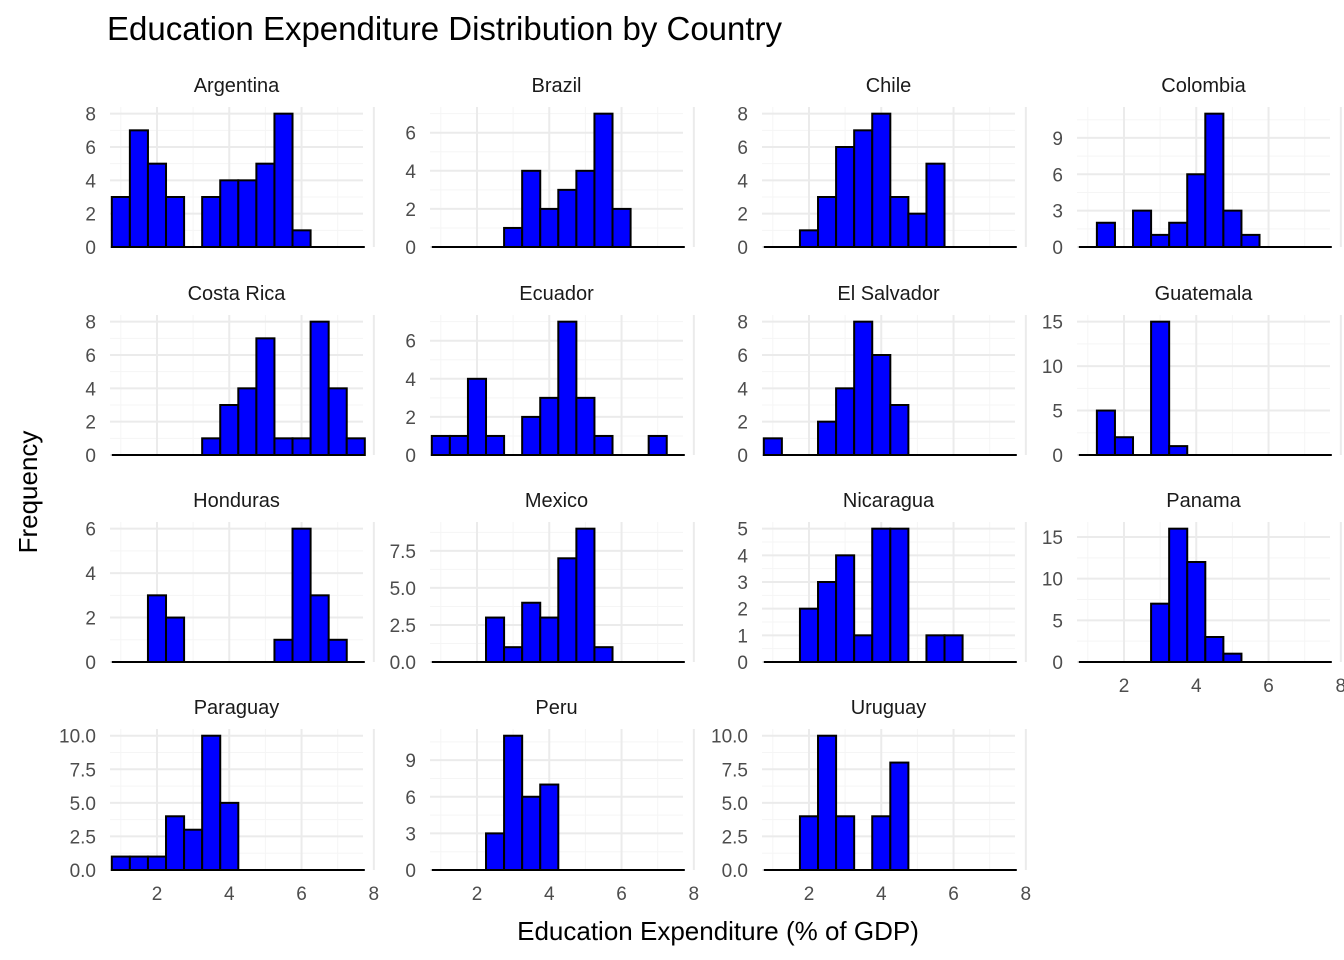  Describe the element at coordinates (157, 894) in the screenshot. I see `x-tick-label: 2` at that location.